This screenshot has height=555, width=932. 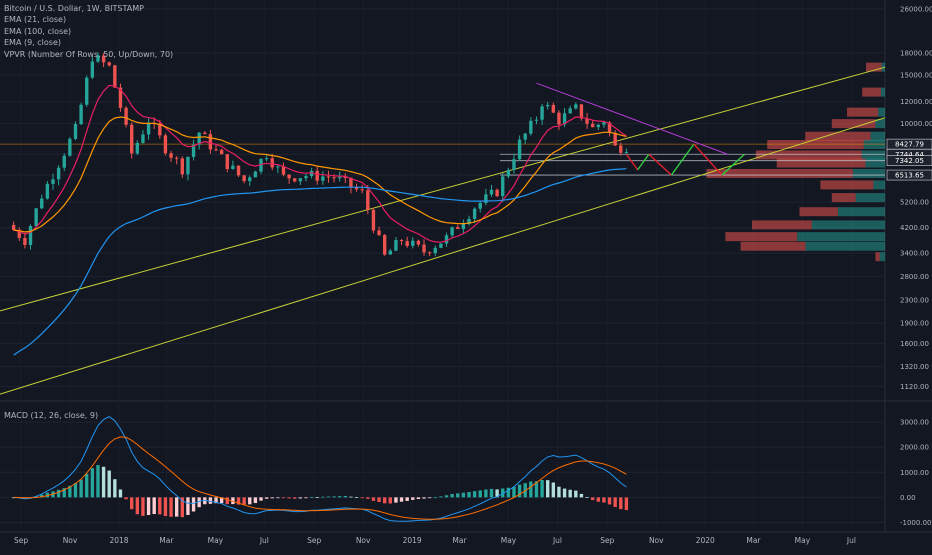 I want to click on time-tick-label: Mar, so click(x=166, y=540).